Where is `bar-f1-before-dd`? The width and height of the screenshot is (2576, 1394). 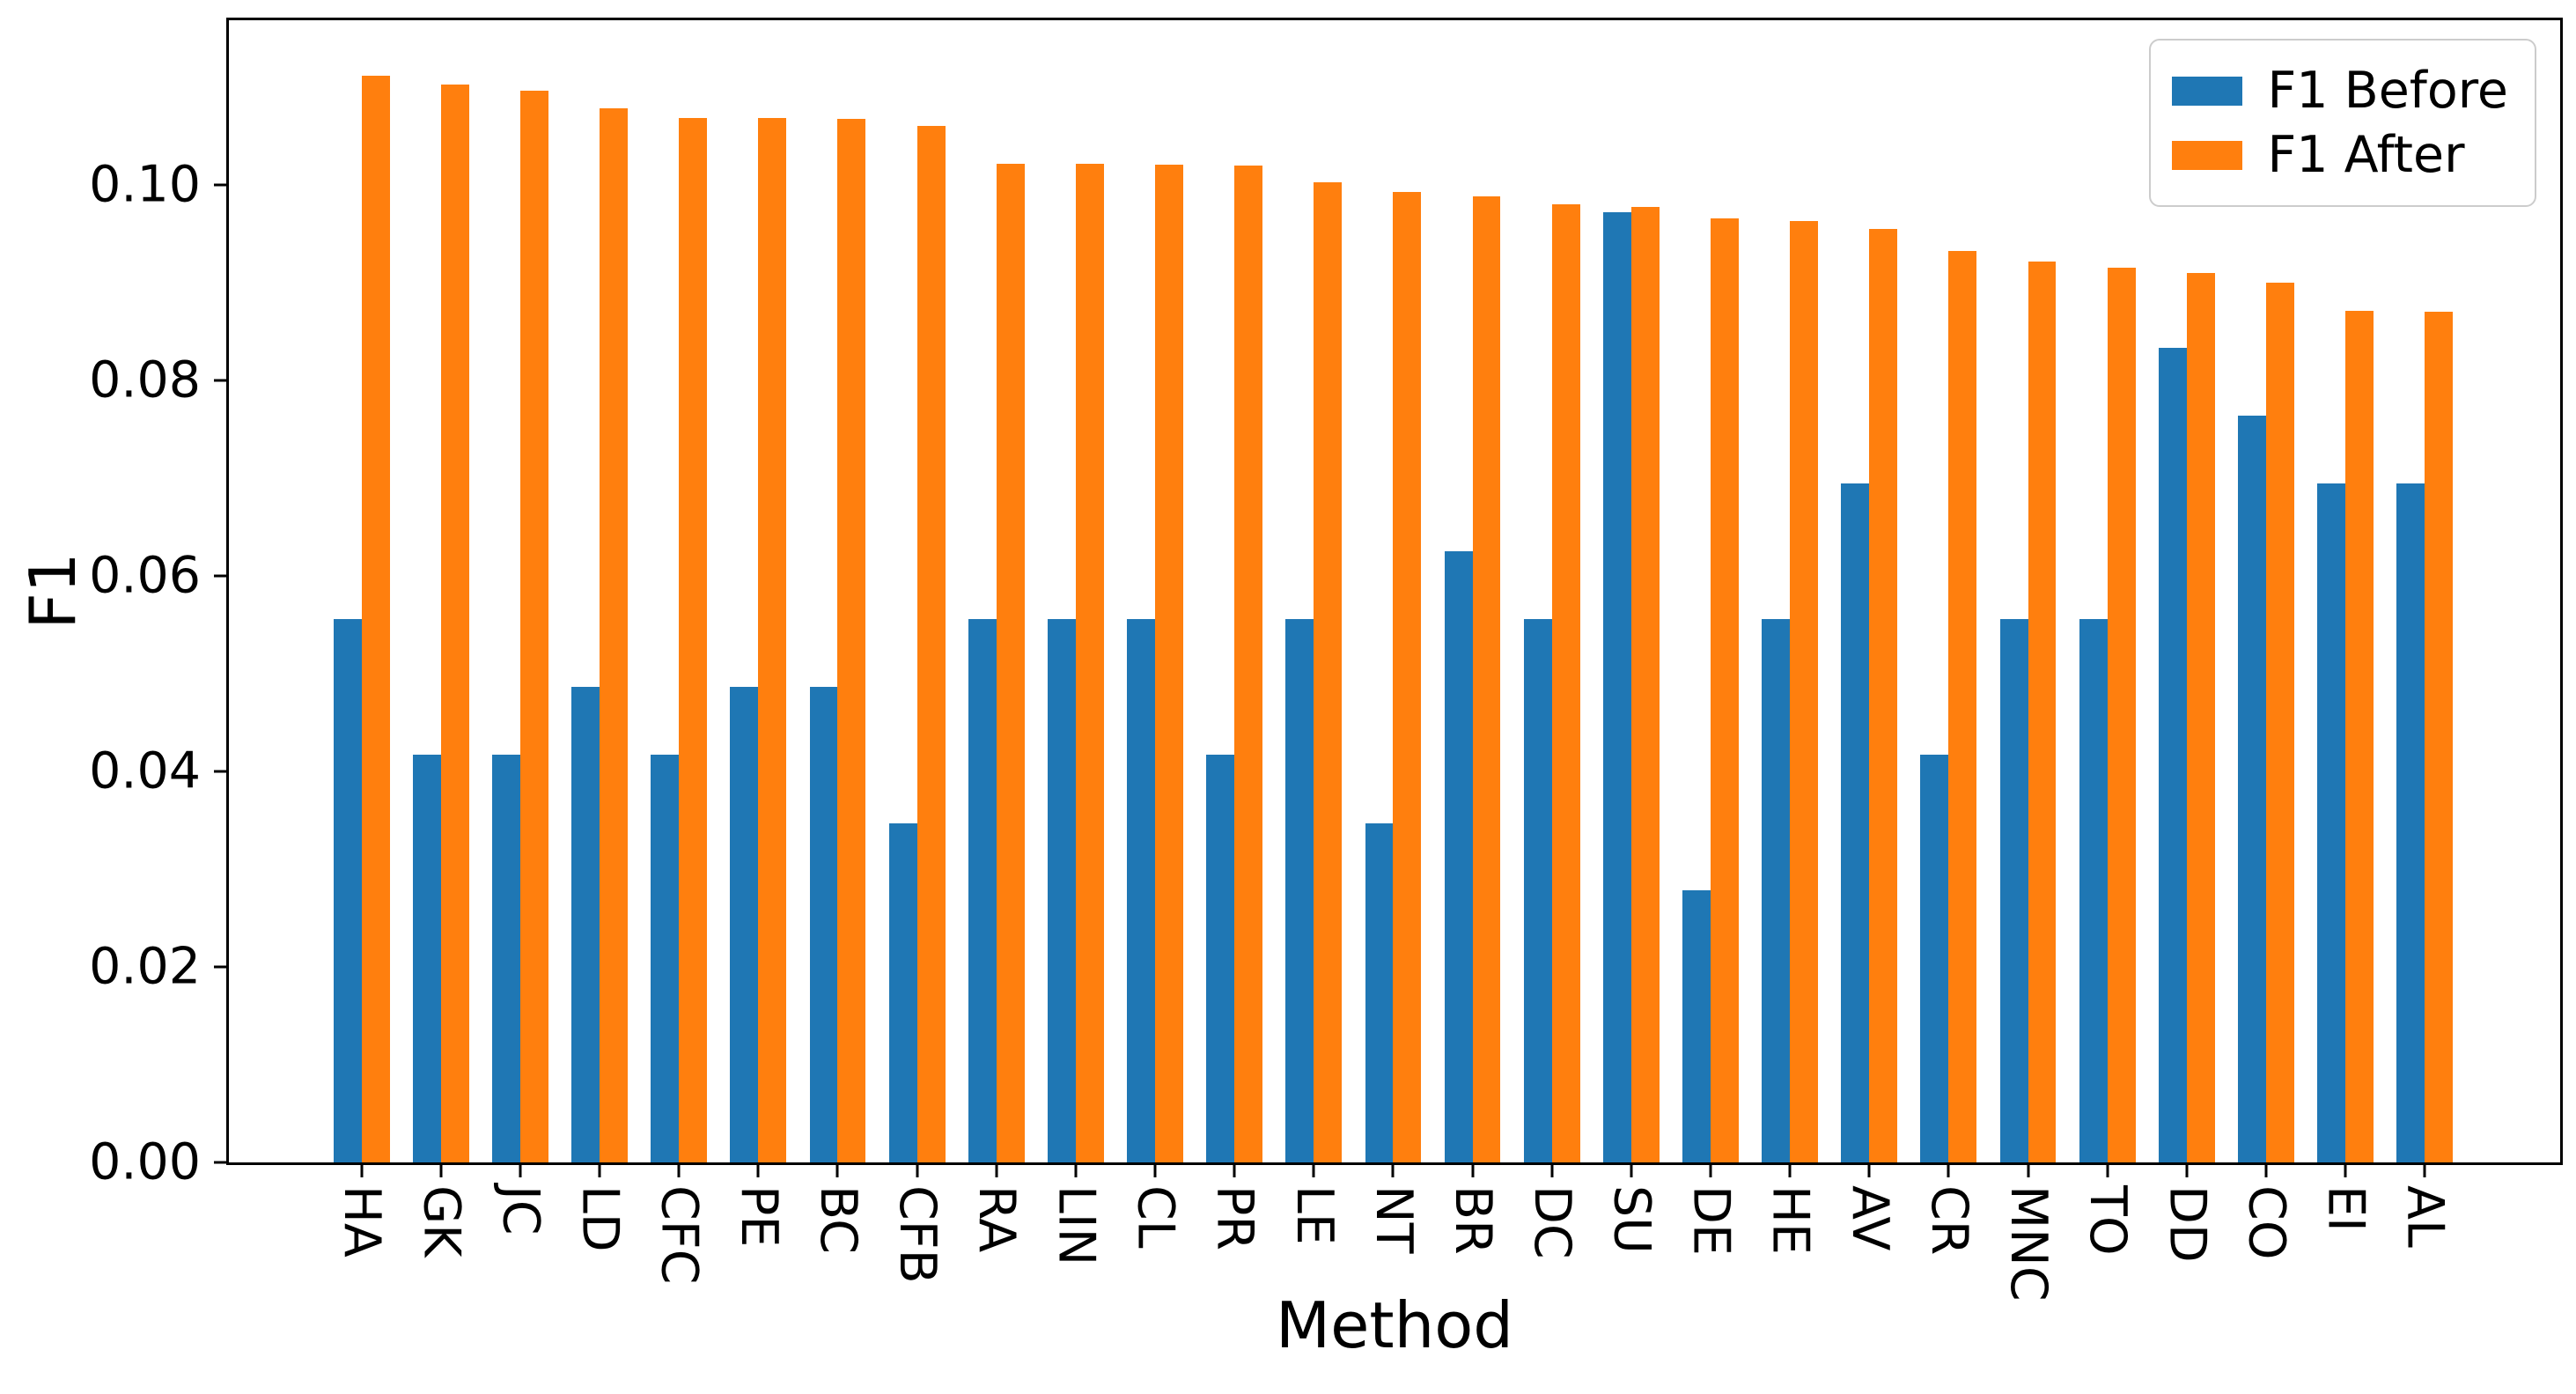 bar-f1-before-dd is located at coordinates (2172, 755).